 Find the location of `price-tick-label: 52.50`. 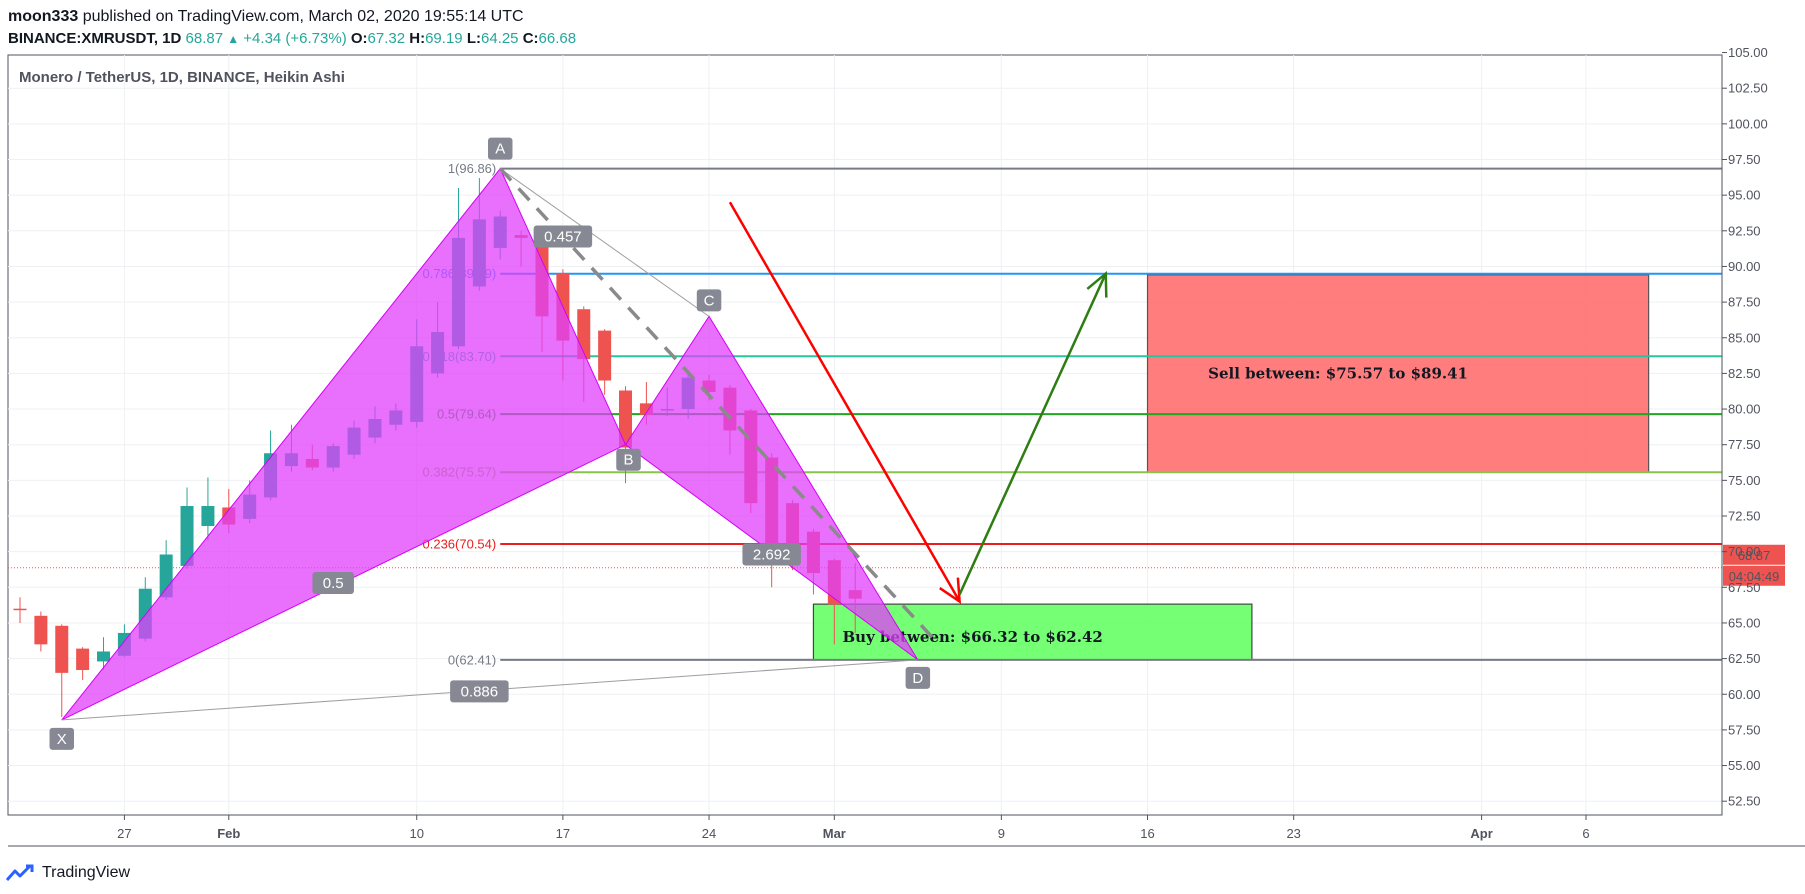

price-tick-label: 52.50 is located at coordinates (1744, 801).